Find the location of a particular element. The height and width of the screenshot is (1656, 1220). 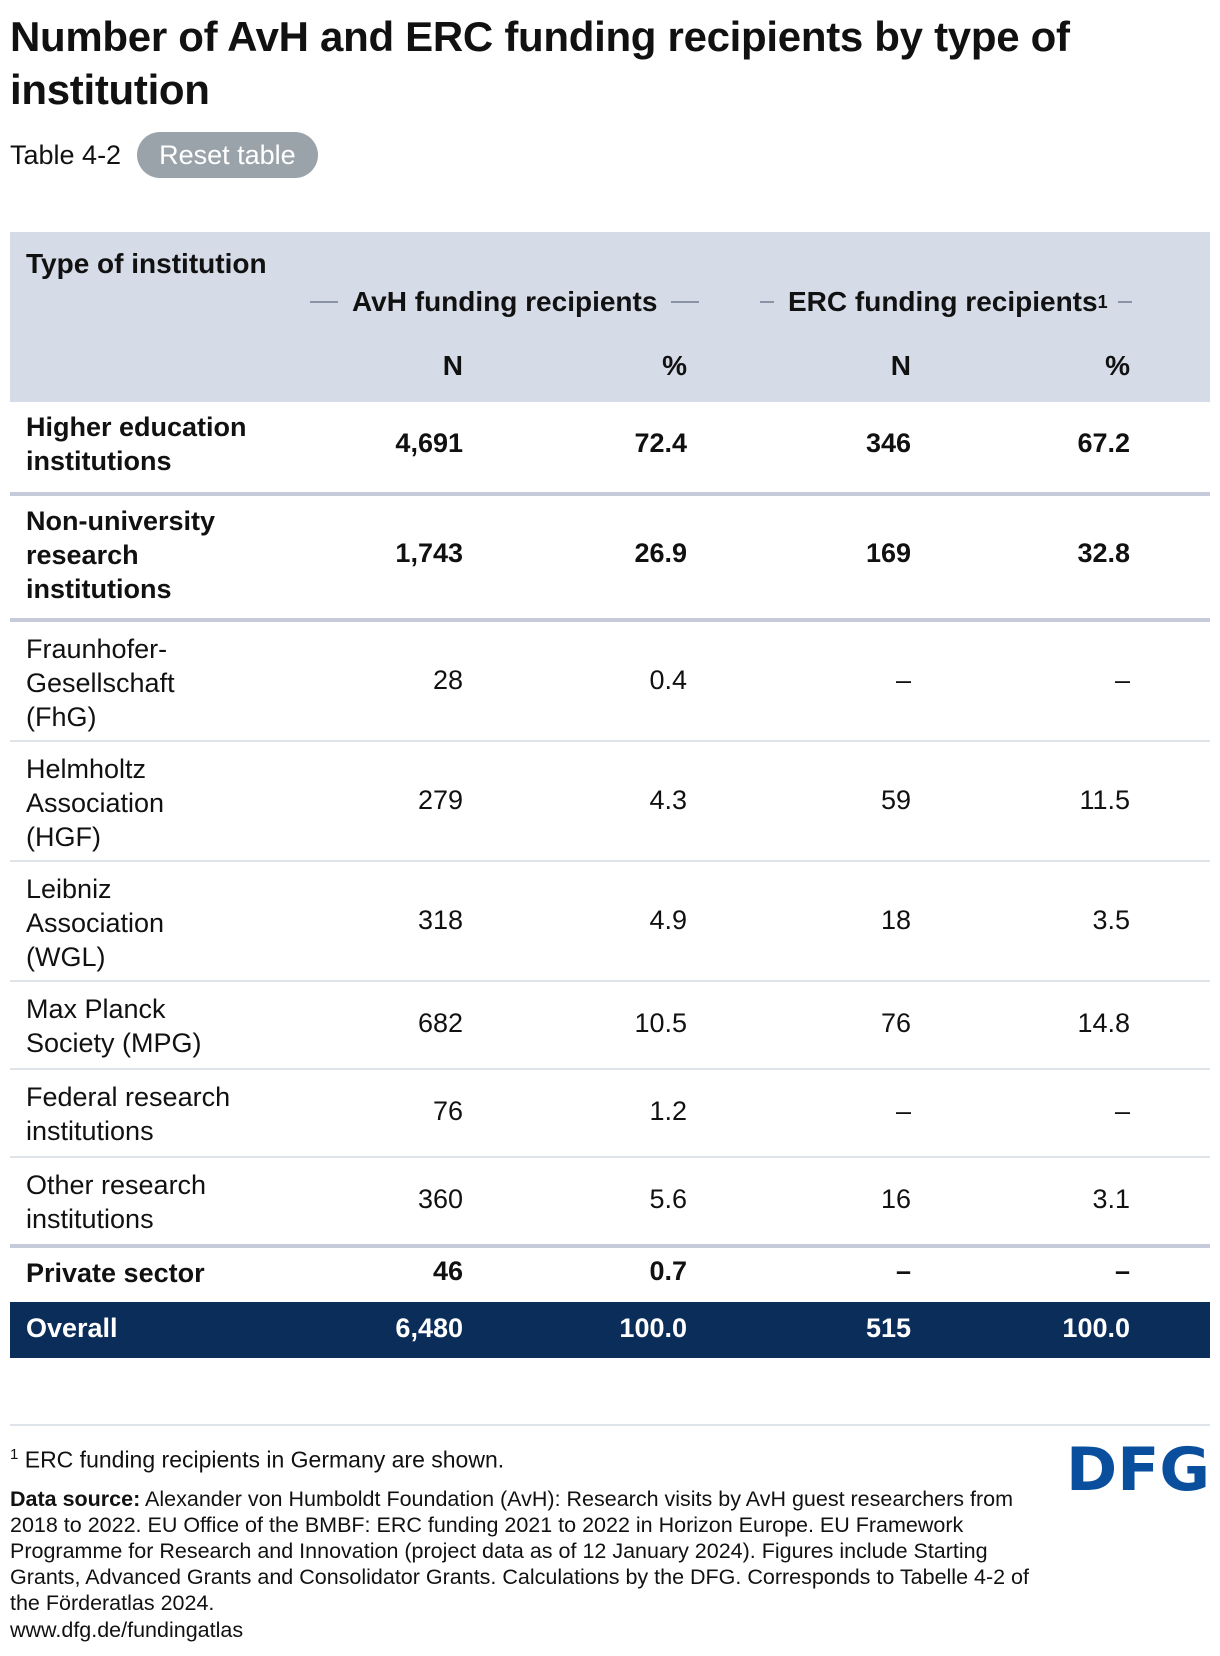

total-label: Overall is located at coordinates (72, 1328).